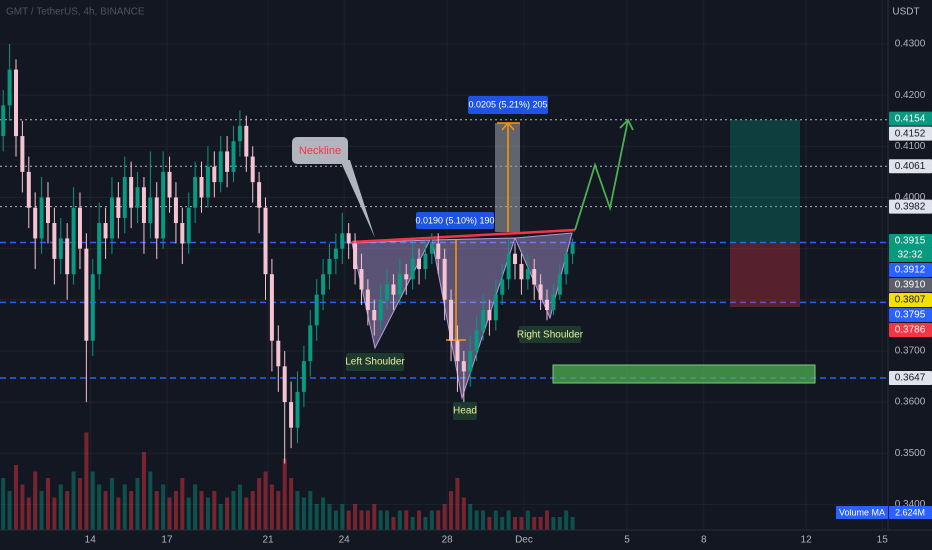 This screenshot has width=932, height=550. I want to click on price-badge-label: 0.3786, so click(910, 330).